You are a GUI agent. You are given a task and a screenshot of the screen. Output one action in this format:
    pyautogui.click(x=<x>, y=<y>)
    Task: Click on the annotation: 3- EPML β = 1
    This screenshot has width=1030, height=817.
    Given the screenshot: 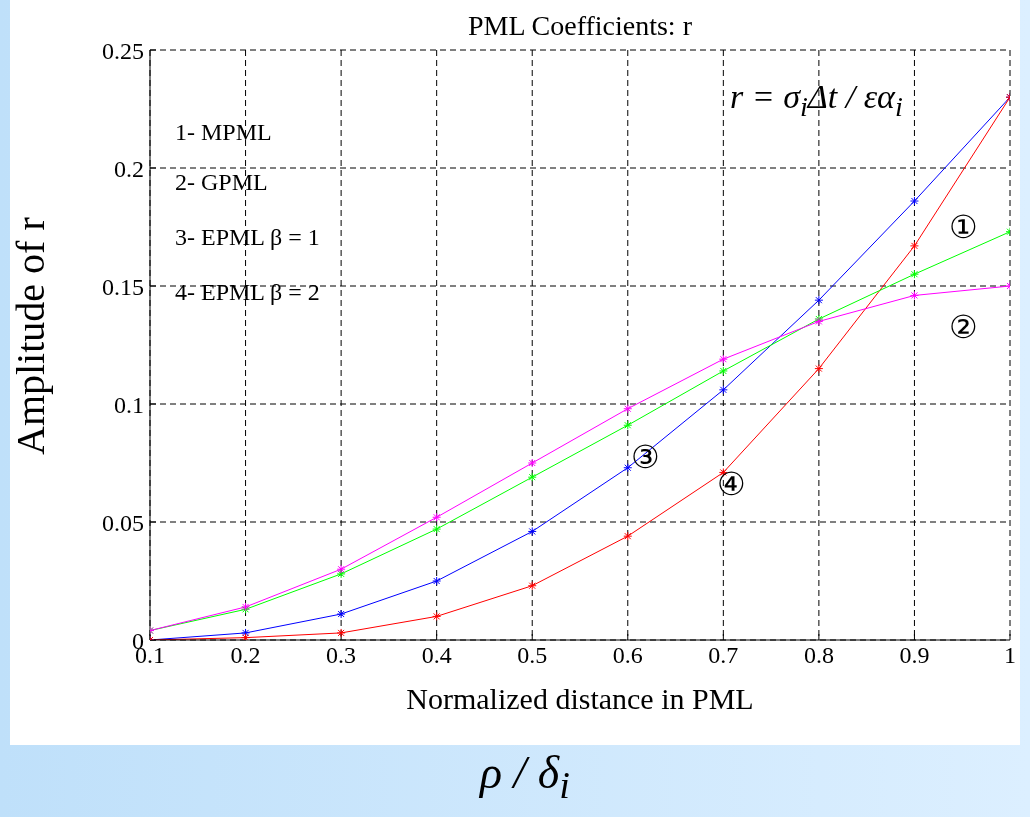 What is the action you would take?
    pyautogui.click(x=247, y=237)
    